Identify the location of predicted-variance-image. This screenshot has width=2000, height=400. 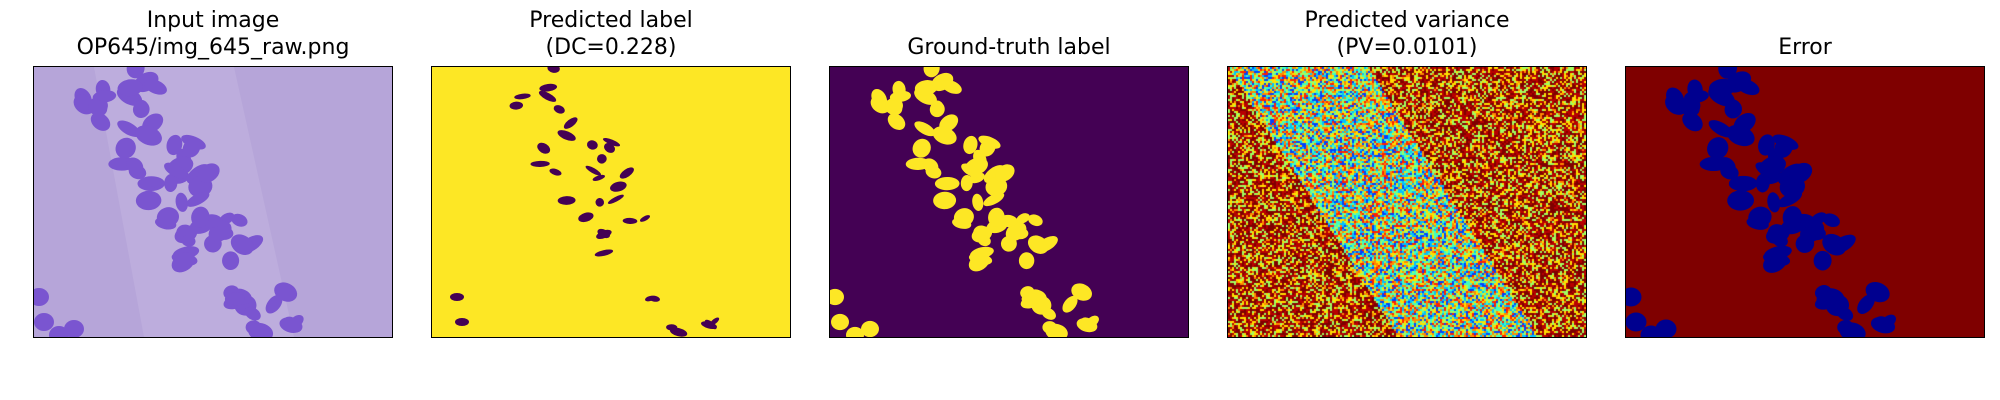
(1407, 202).